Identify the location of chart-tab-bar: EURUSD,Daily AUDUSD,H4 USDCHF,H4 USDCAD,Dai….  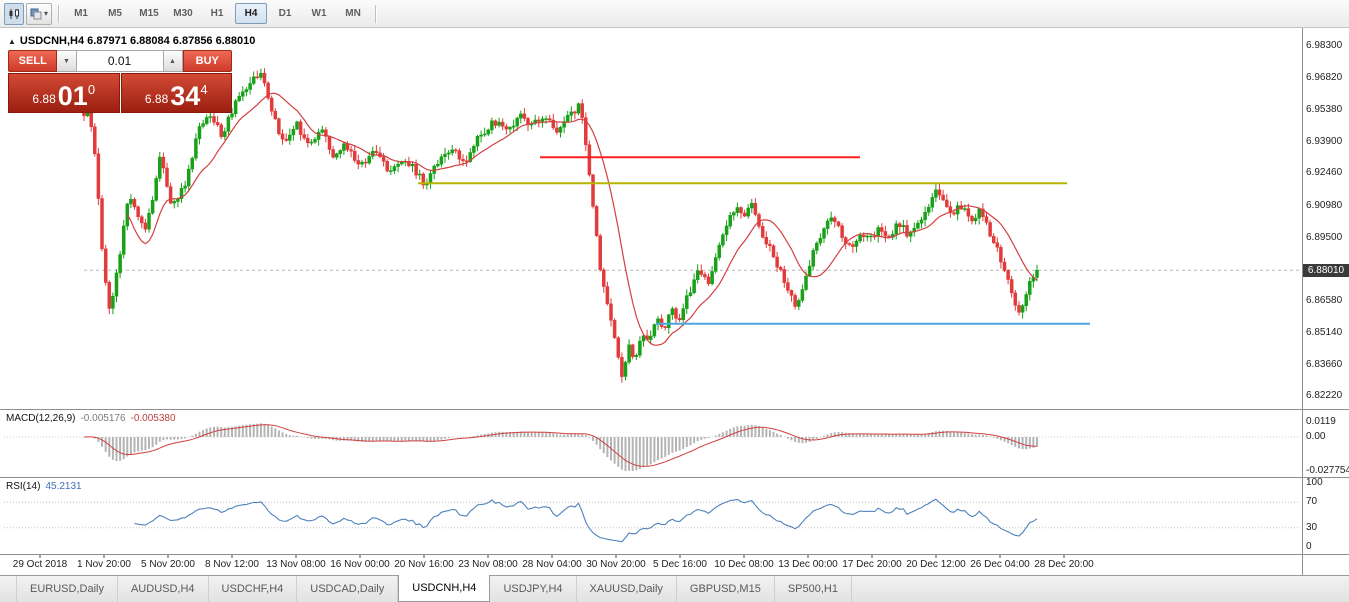
(674, 588).